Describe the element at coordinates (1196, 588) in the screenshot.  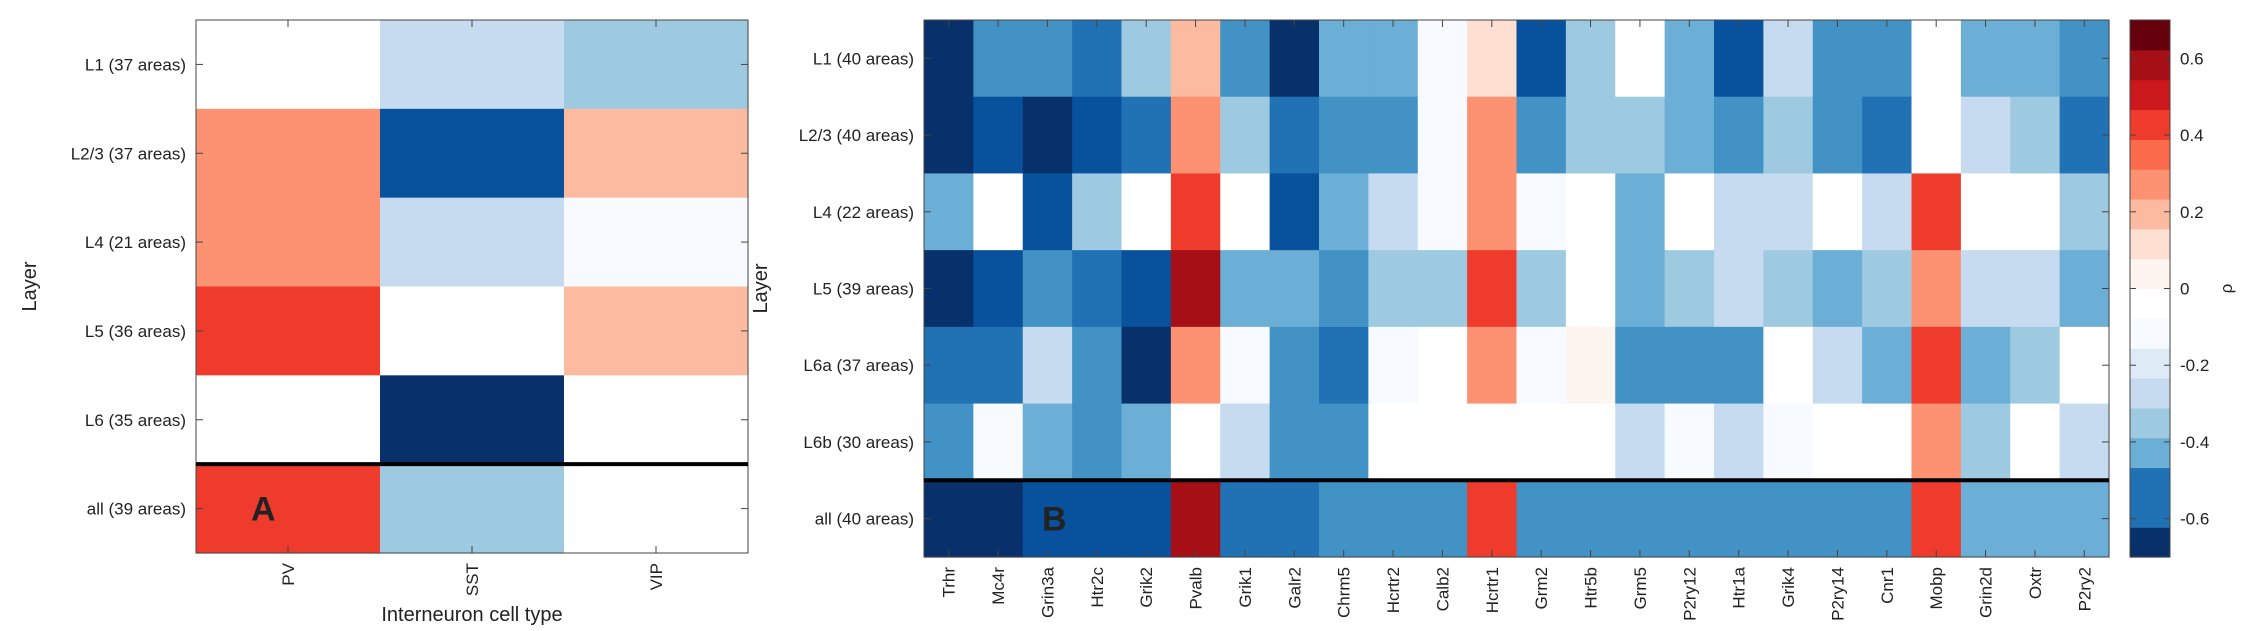
I see `x-tick-label: Pvalb` at that location.